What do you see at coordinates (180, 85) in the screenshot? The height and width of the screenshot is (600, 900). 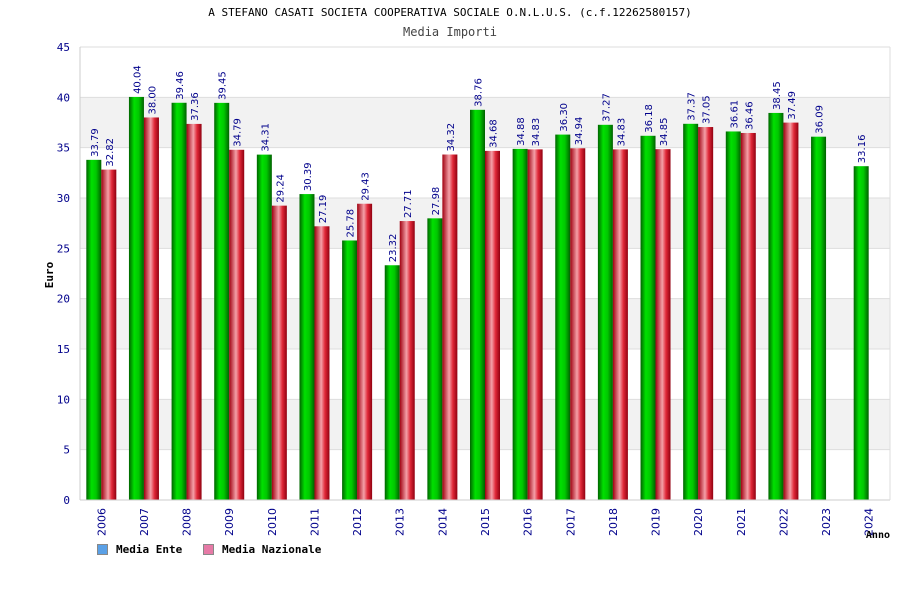 I see `data-label-media-ente: 39.46` at bounding box center [180, 85].